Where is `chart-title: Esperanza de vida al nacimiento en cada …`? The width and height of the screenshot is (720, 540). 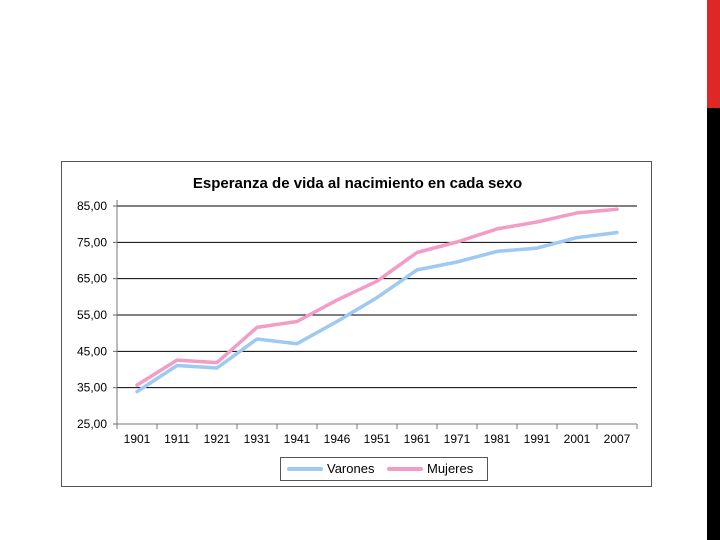
chart-title: Esperanza de vida al nacimiento en cada … is located at coordinates (357, 183).